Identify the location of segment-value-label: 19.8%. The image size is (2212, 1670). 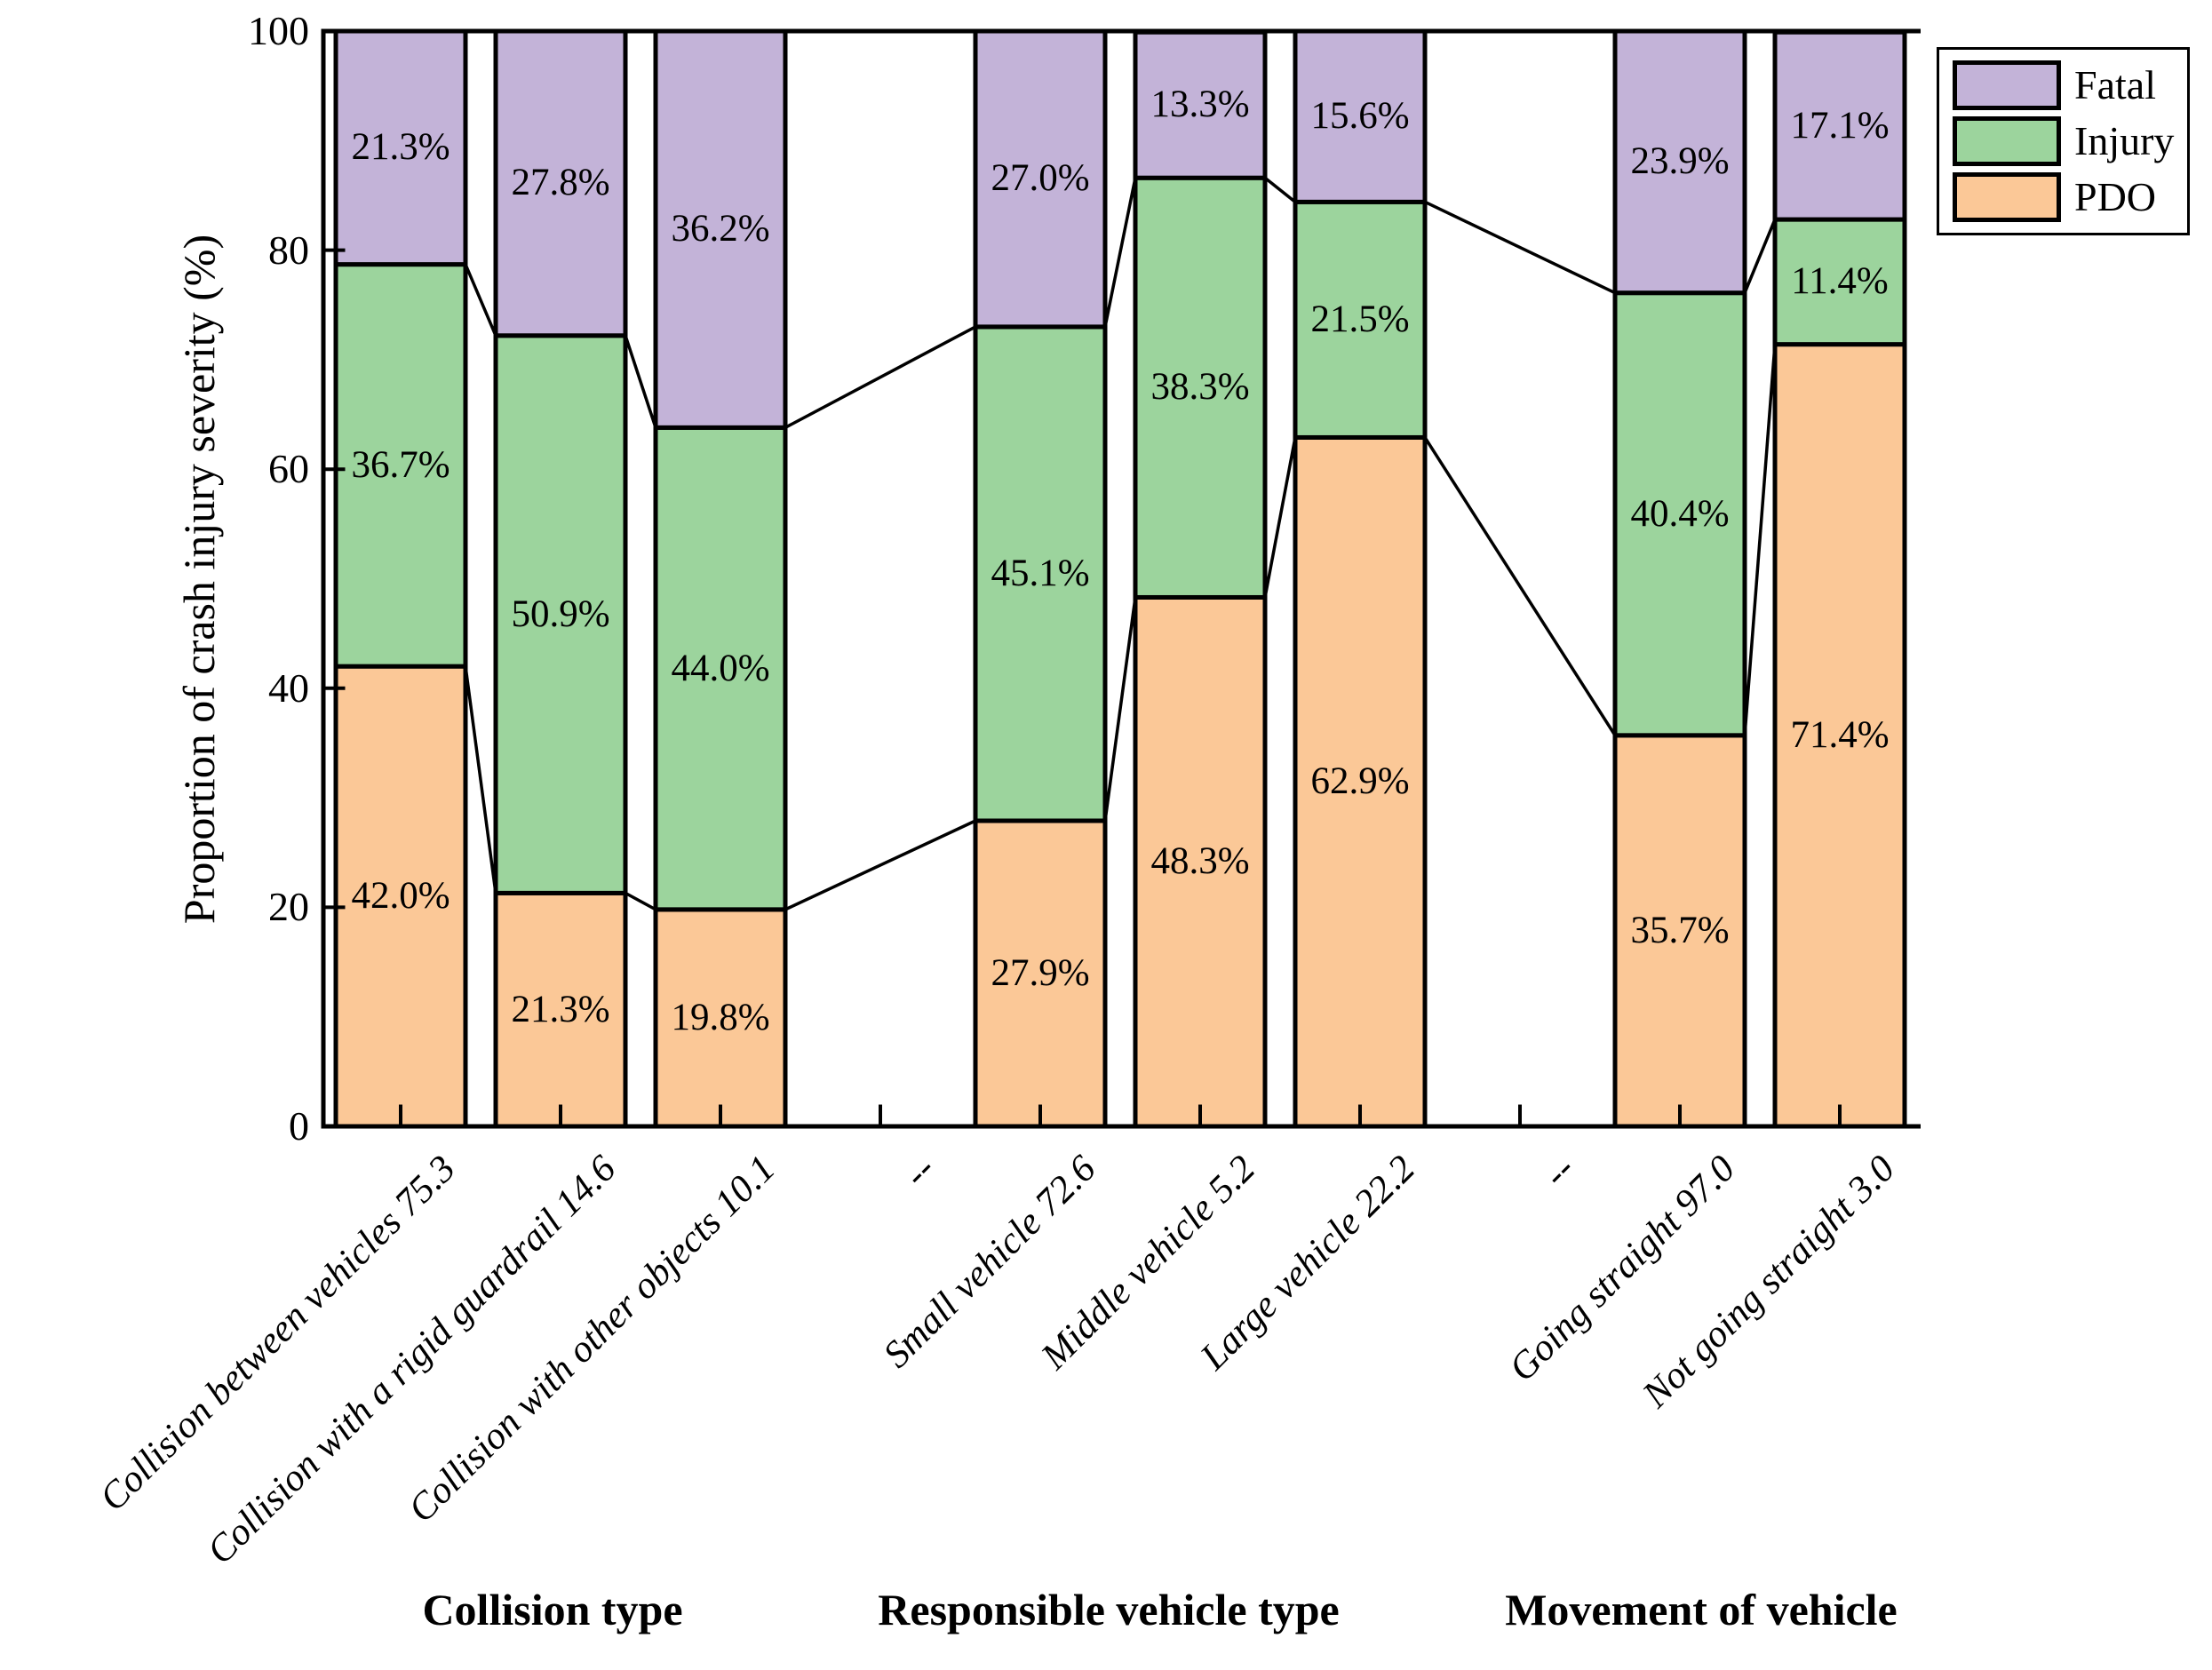
(720, 1017).